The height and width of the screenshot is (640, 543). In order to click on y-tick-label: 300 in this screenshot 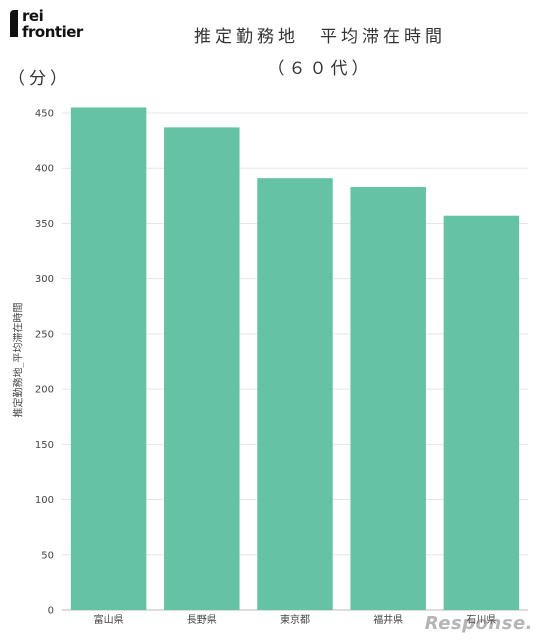, I will do `click(44, 279)`.